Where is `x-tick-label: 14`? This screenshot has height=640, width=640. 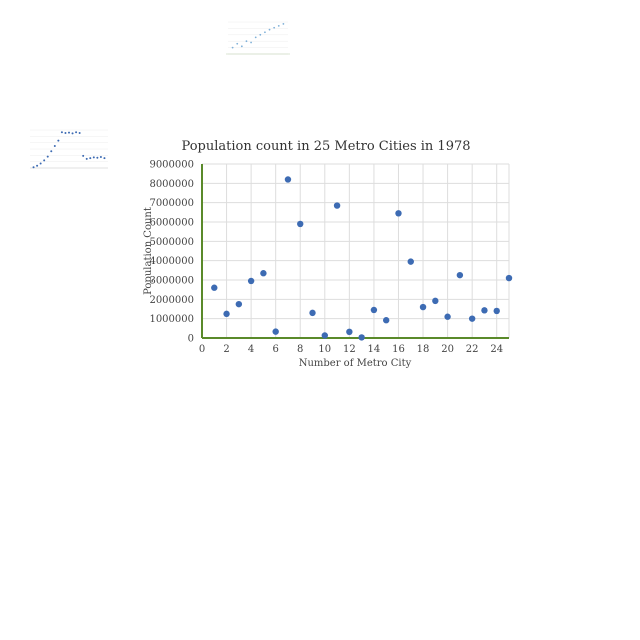
x-tick-label: 14 is located at coordinates (374, 349).